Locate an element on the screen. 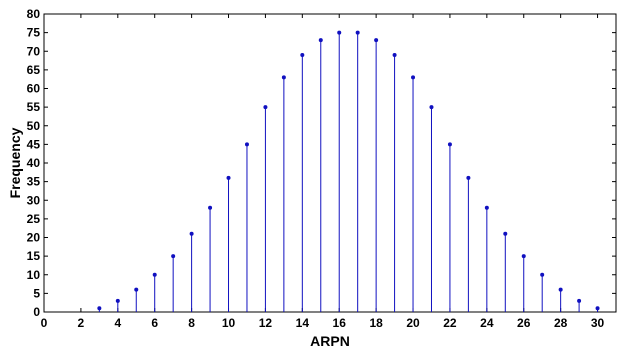 The width and height of the screenshot is (621, 352). x-tick-label: 16 is located at coordinates (340, 323).